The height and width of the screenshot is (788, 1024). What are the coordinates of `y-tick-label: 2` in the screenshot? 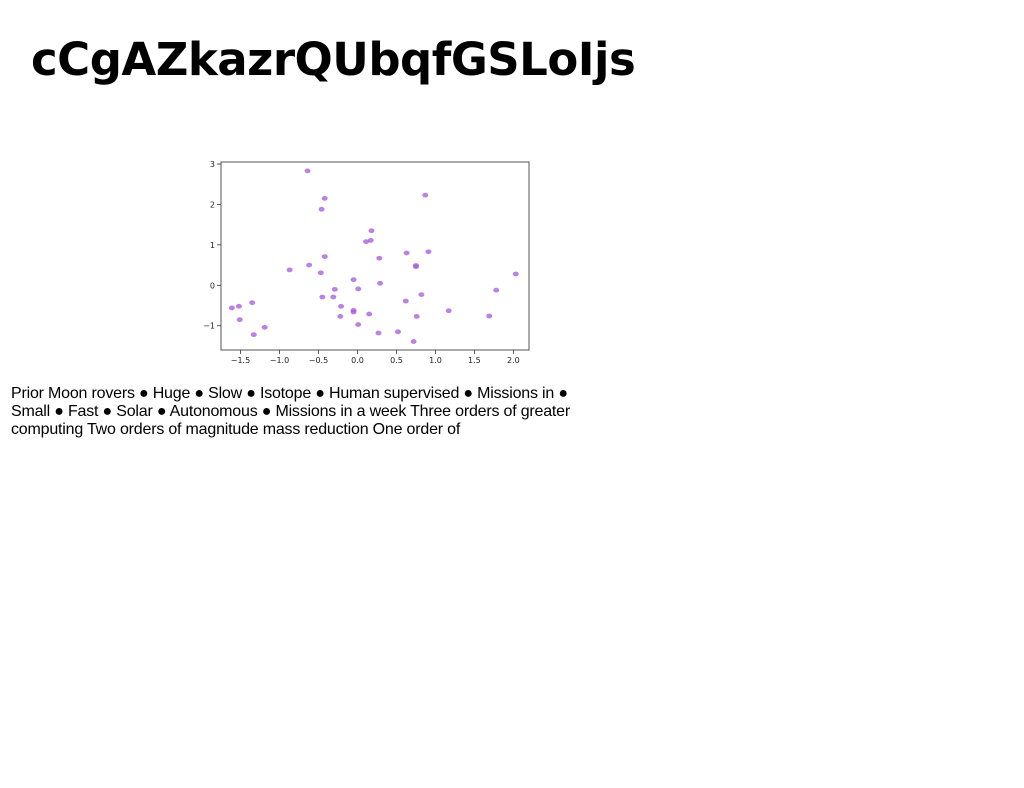 It's located at (212, 204).